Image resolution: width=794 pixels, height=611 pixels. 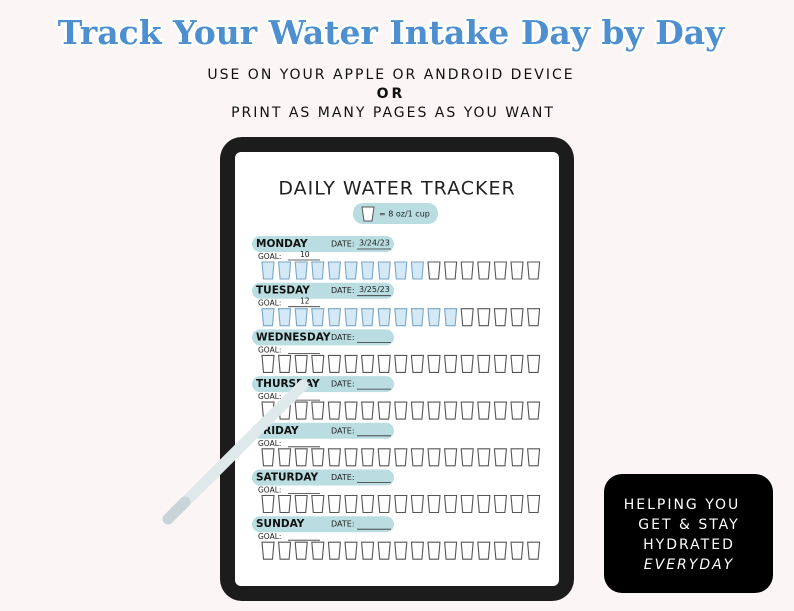 I want to click on subtitle-line: PRINT AS MANY PAGES AS YOU WANT, so click(x=393, y=113).